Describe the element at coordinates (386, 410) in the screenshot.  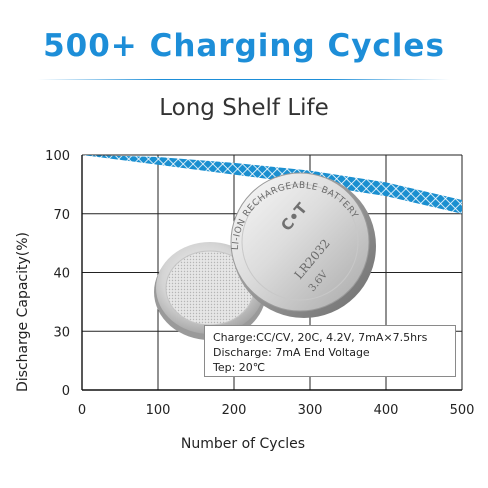
I see `x-tick-400: 400` at that location.